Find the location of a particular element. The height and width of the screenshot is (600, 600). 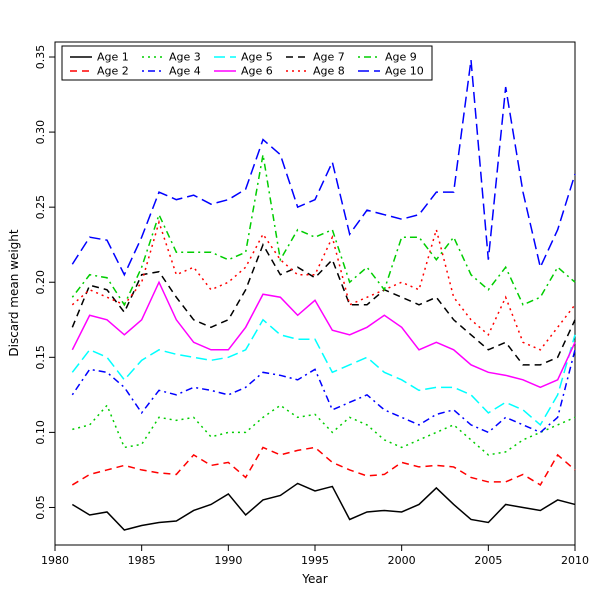

legend-item-age-8: Age 8 is located at coordinates (315, 71).